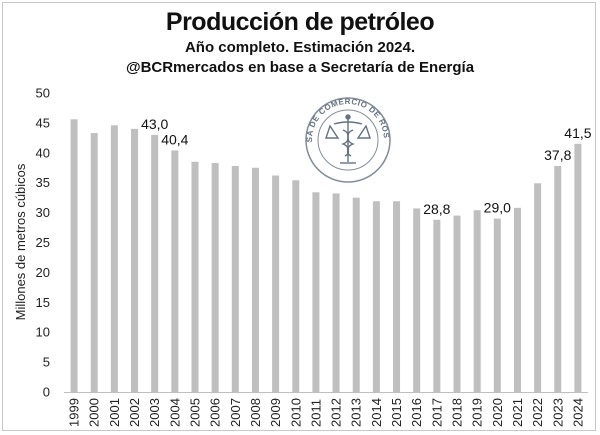  Describe the element at coordinates (114, 412) in the screenshot. I see `x-tick-label: 2001` at that location.